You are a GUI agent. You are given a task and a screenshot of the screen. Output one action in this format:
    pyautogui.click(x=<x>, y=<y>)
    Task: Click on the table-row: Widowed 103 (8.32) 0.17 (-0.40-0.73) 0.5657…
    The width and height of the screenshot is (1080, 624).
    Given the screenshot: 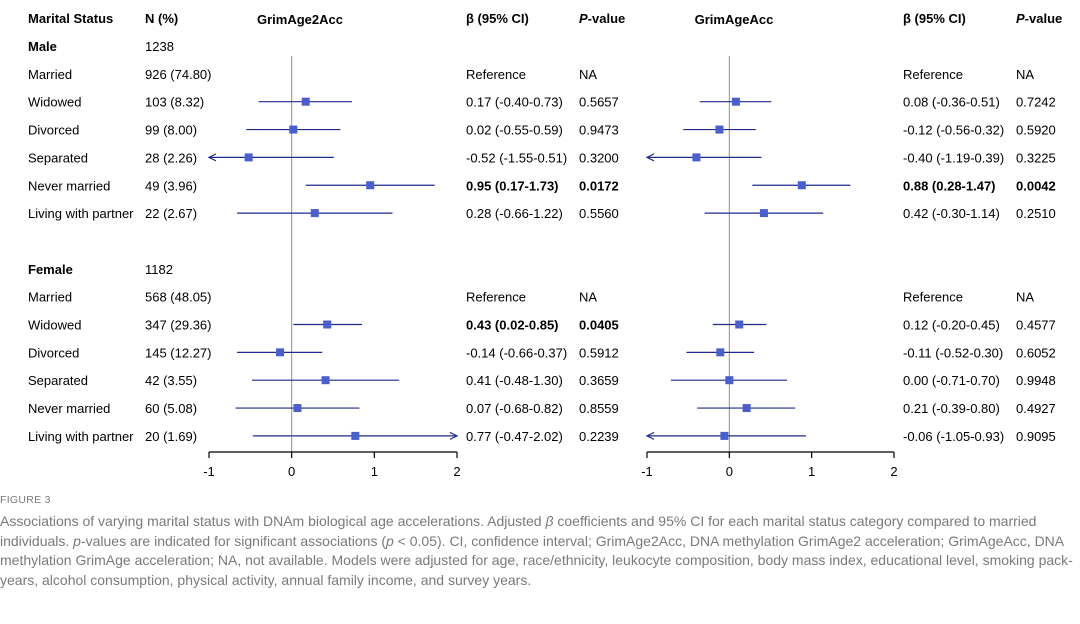 What is the action you would take?
    pyautogui.click(x=542, y=102)
    